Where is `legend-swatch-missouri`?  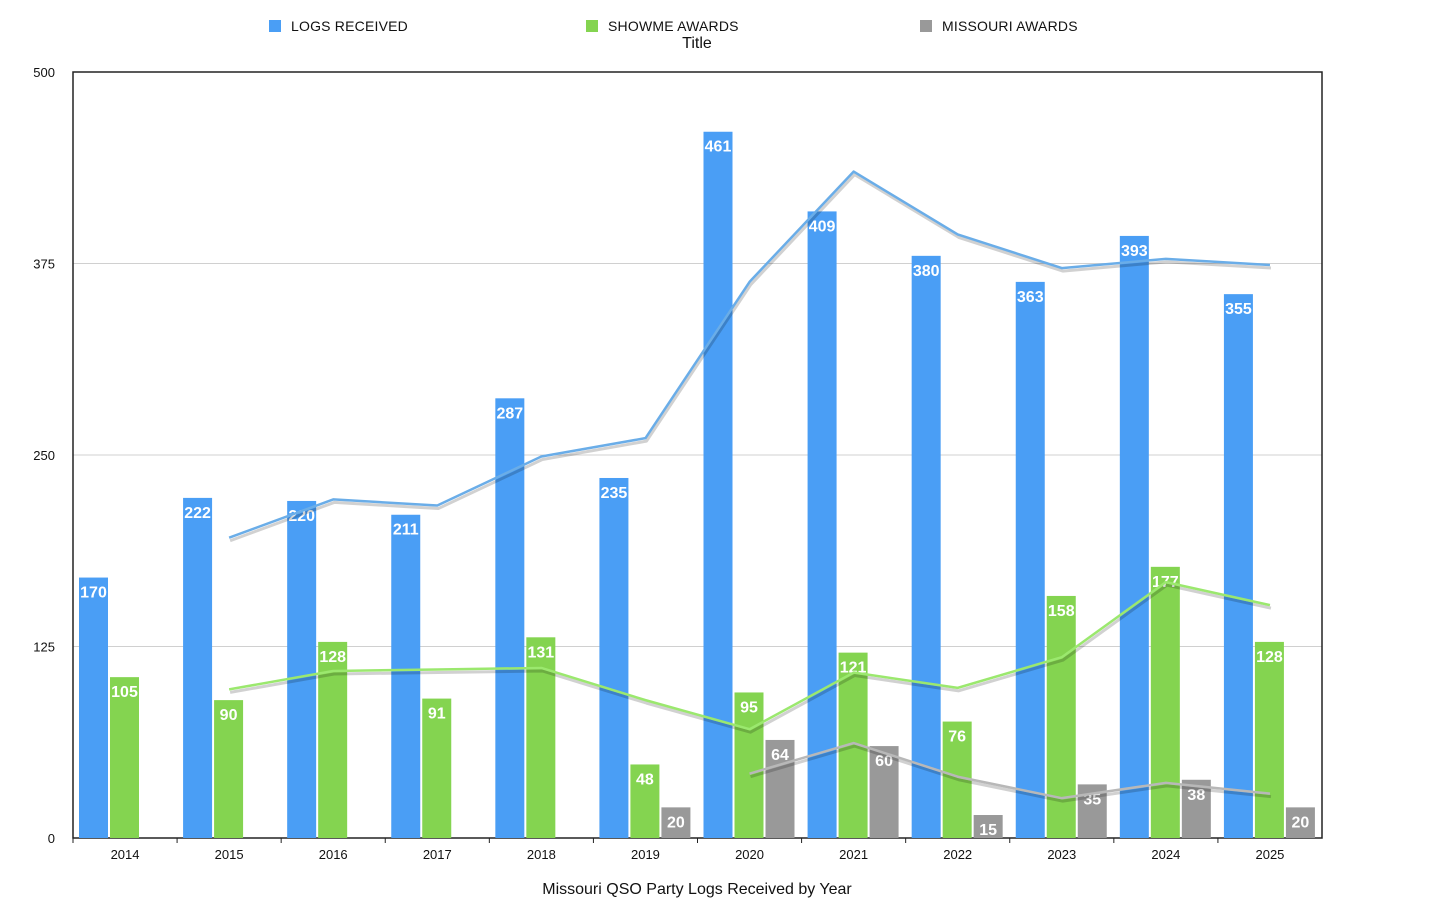
legend-swatch-missouri is located at coordinates (926, 26).